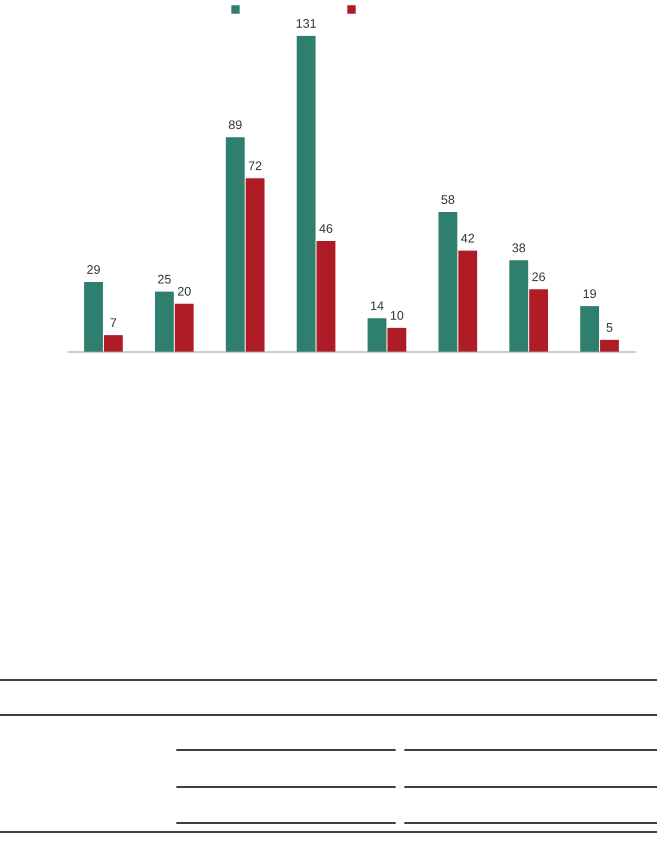 The width and height of the screenshot is (657, 860). I want to click on data-label: 5, so click(609, 327).